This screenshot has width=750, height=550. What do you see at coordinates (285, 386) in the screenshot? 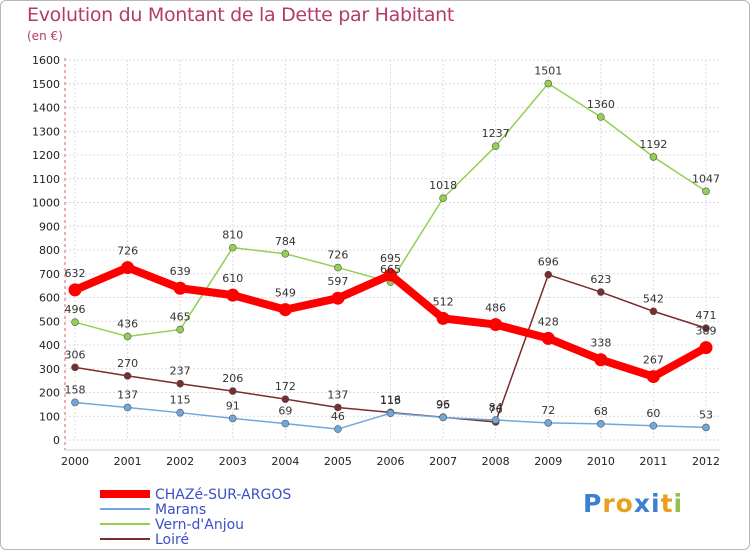
I see `data-label: 172` at bounding box center [285, 386].